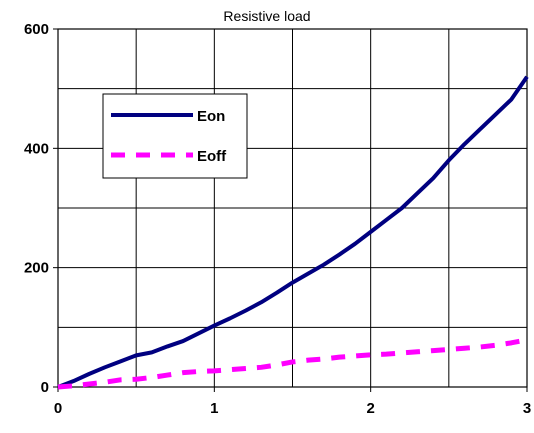 The width and height of the screenshot is (534, 433). I want to click on legend-box, so click(175, 136).